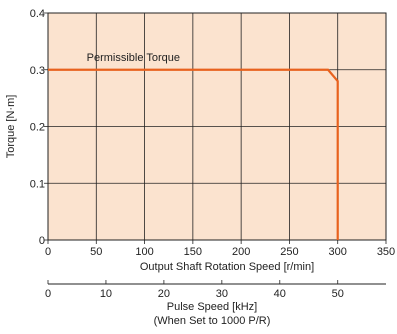 The image size is (397, 334). What do you see at coordinates (164, 294) in the screenshot?
I see `pulse-tick-label: 20` at bounding box center [164, 294].